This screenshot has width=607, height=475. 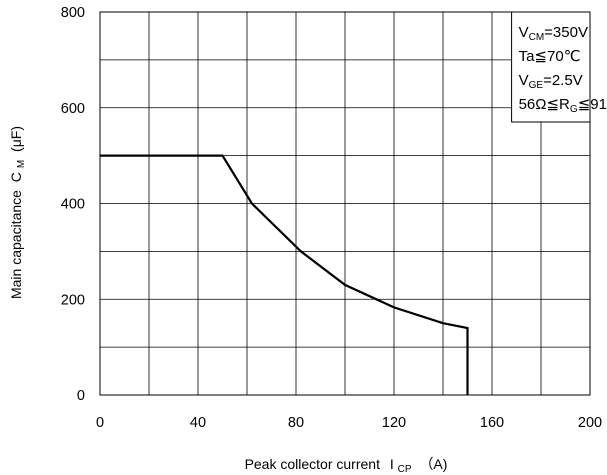 I want to click on legend-condition: VCM=350V, so click(x=553, y=33).